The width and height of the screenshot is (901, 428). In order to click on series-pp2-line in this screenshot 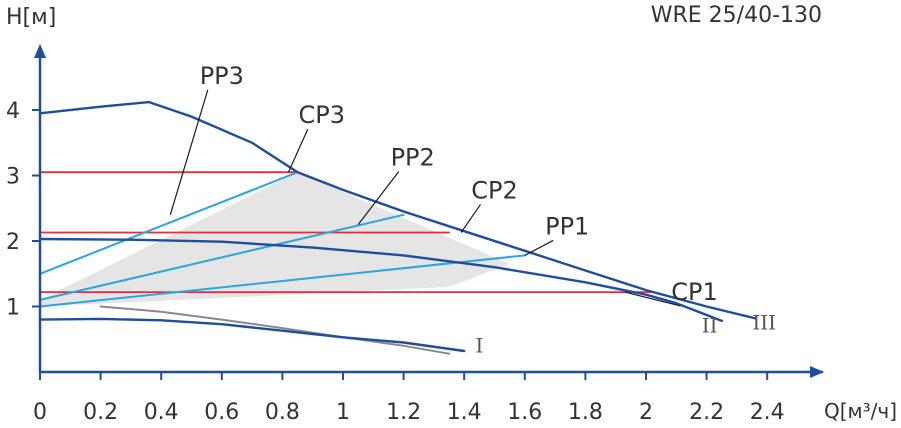, I will do `click(222, 257)`.